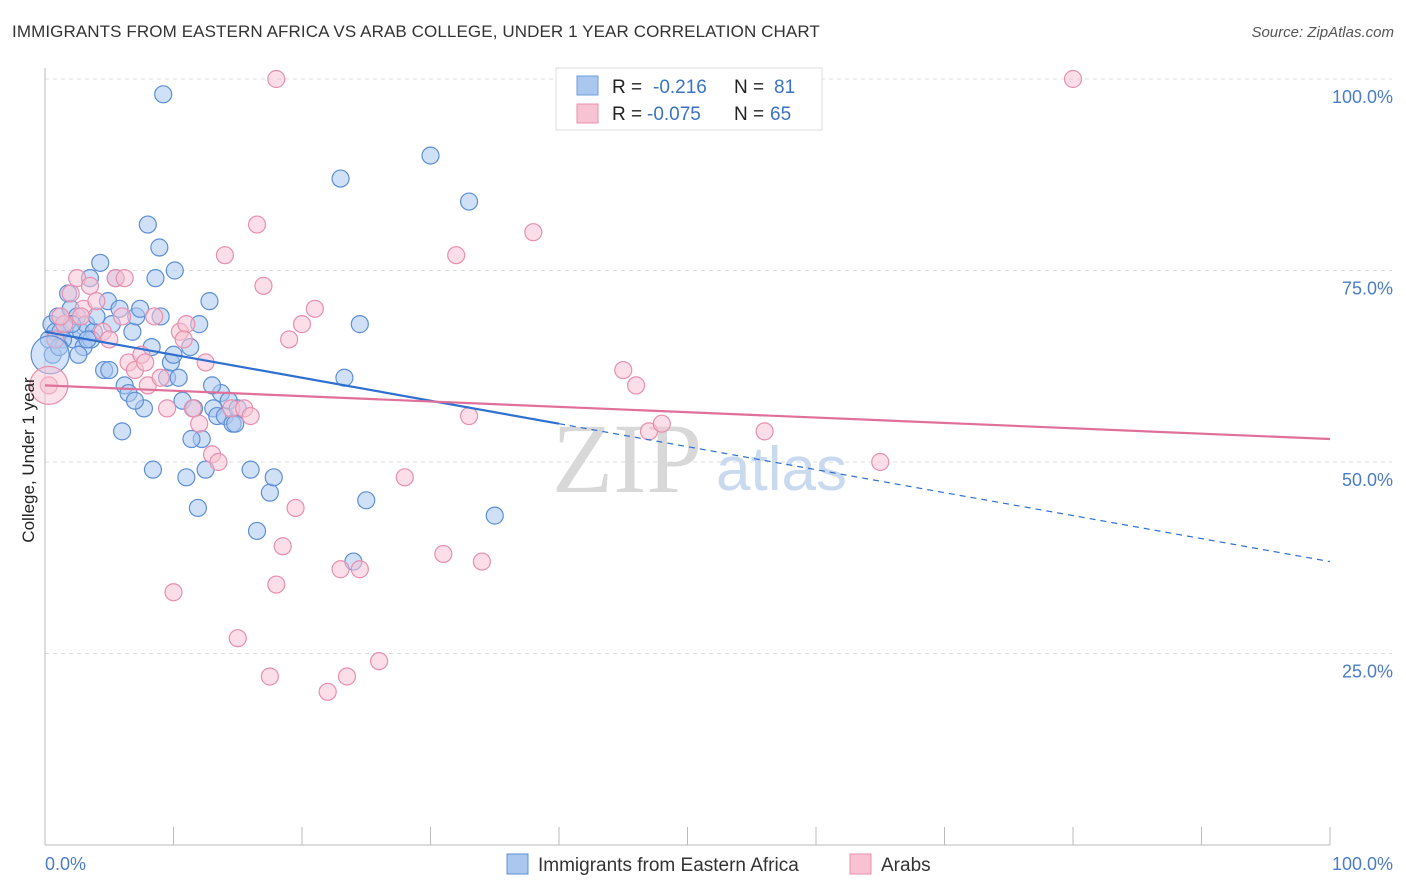 Image resolution: width=1406 pixels, height=892 pixels. I want to click on series-legend-swatch-eastern-africa, so click(517, 864).